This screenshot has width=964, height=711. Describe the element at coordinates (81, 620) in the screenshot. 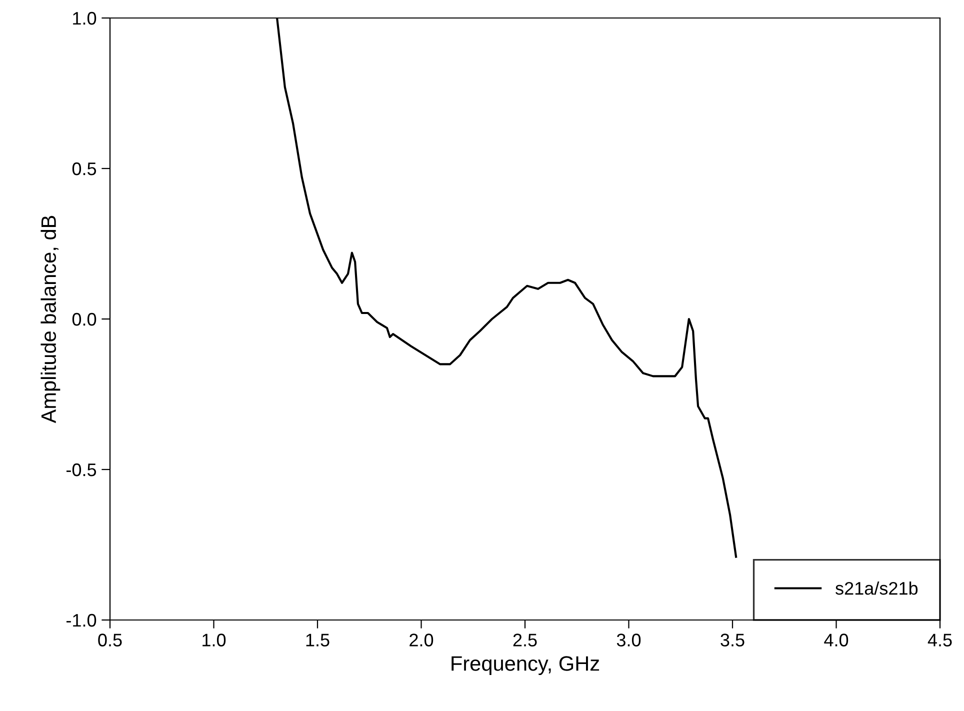

I see `y-tick-label: -1.0` at that location.